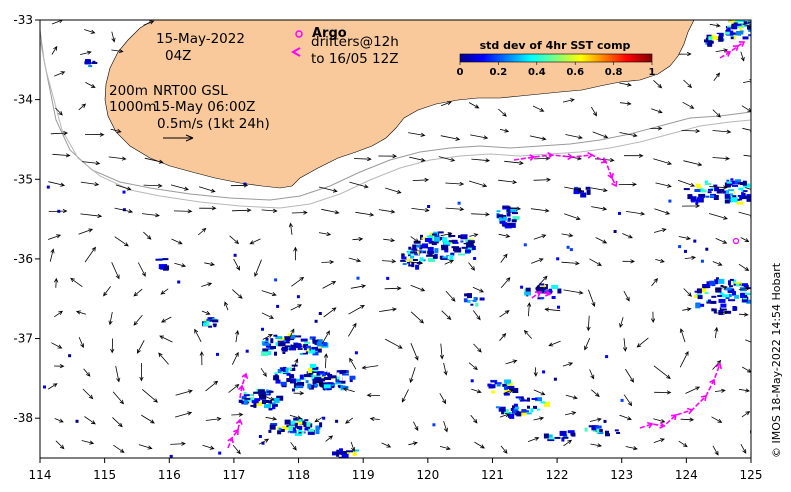 This screenshot has width=791, height=492. What do you see at coordinates (565, 170) in the screenshot?
I see `drifter-track` at bounding box center [565, 170].